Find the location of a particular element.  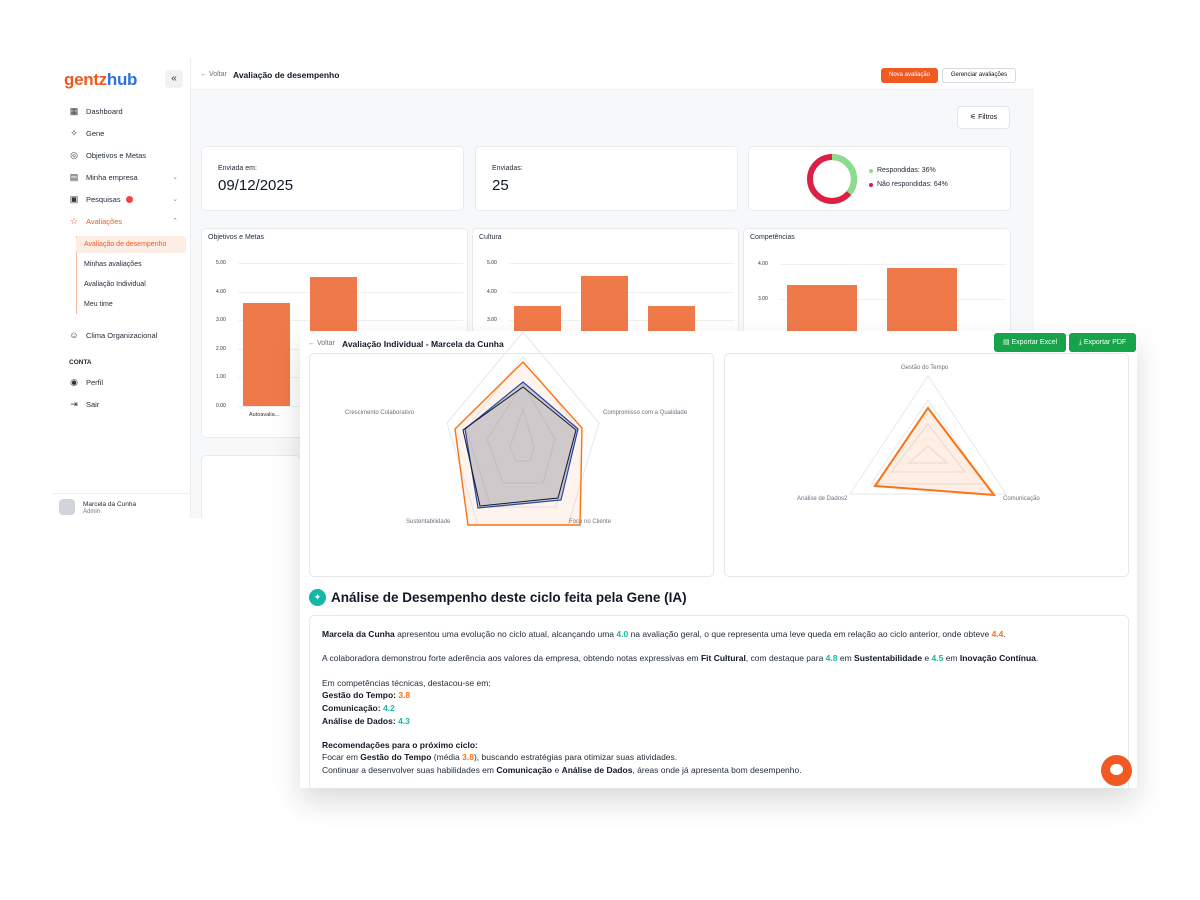

sidebar-item-clima: ☺ Clima Organizacional is located at coordinates (127, 335).